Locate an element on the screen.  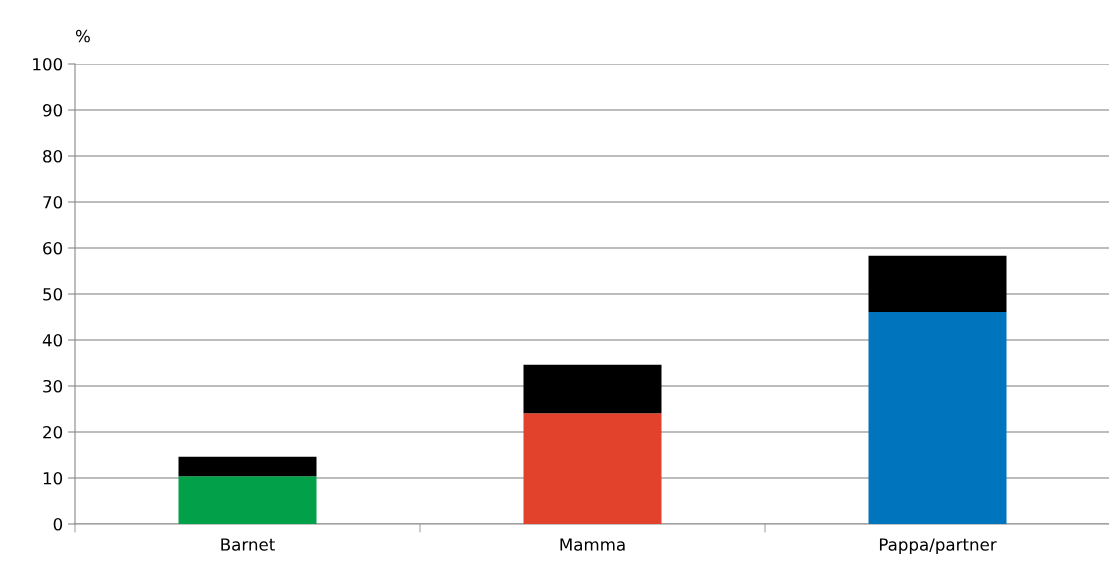
y-tick-label: 10 is located at coordinates (53, 478).